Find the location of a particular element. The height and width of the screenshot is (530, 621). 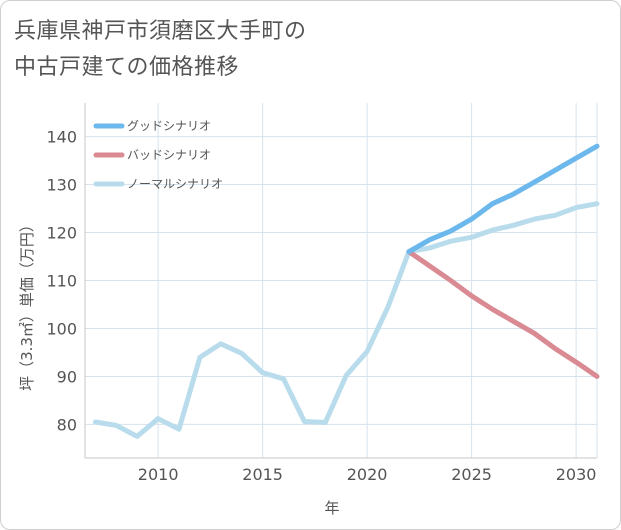

chart-title-line1: 兵庫県神戸市須磨区大手町の is located at coordinates (160, 31).